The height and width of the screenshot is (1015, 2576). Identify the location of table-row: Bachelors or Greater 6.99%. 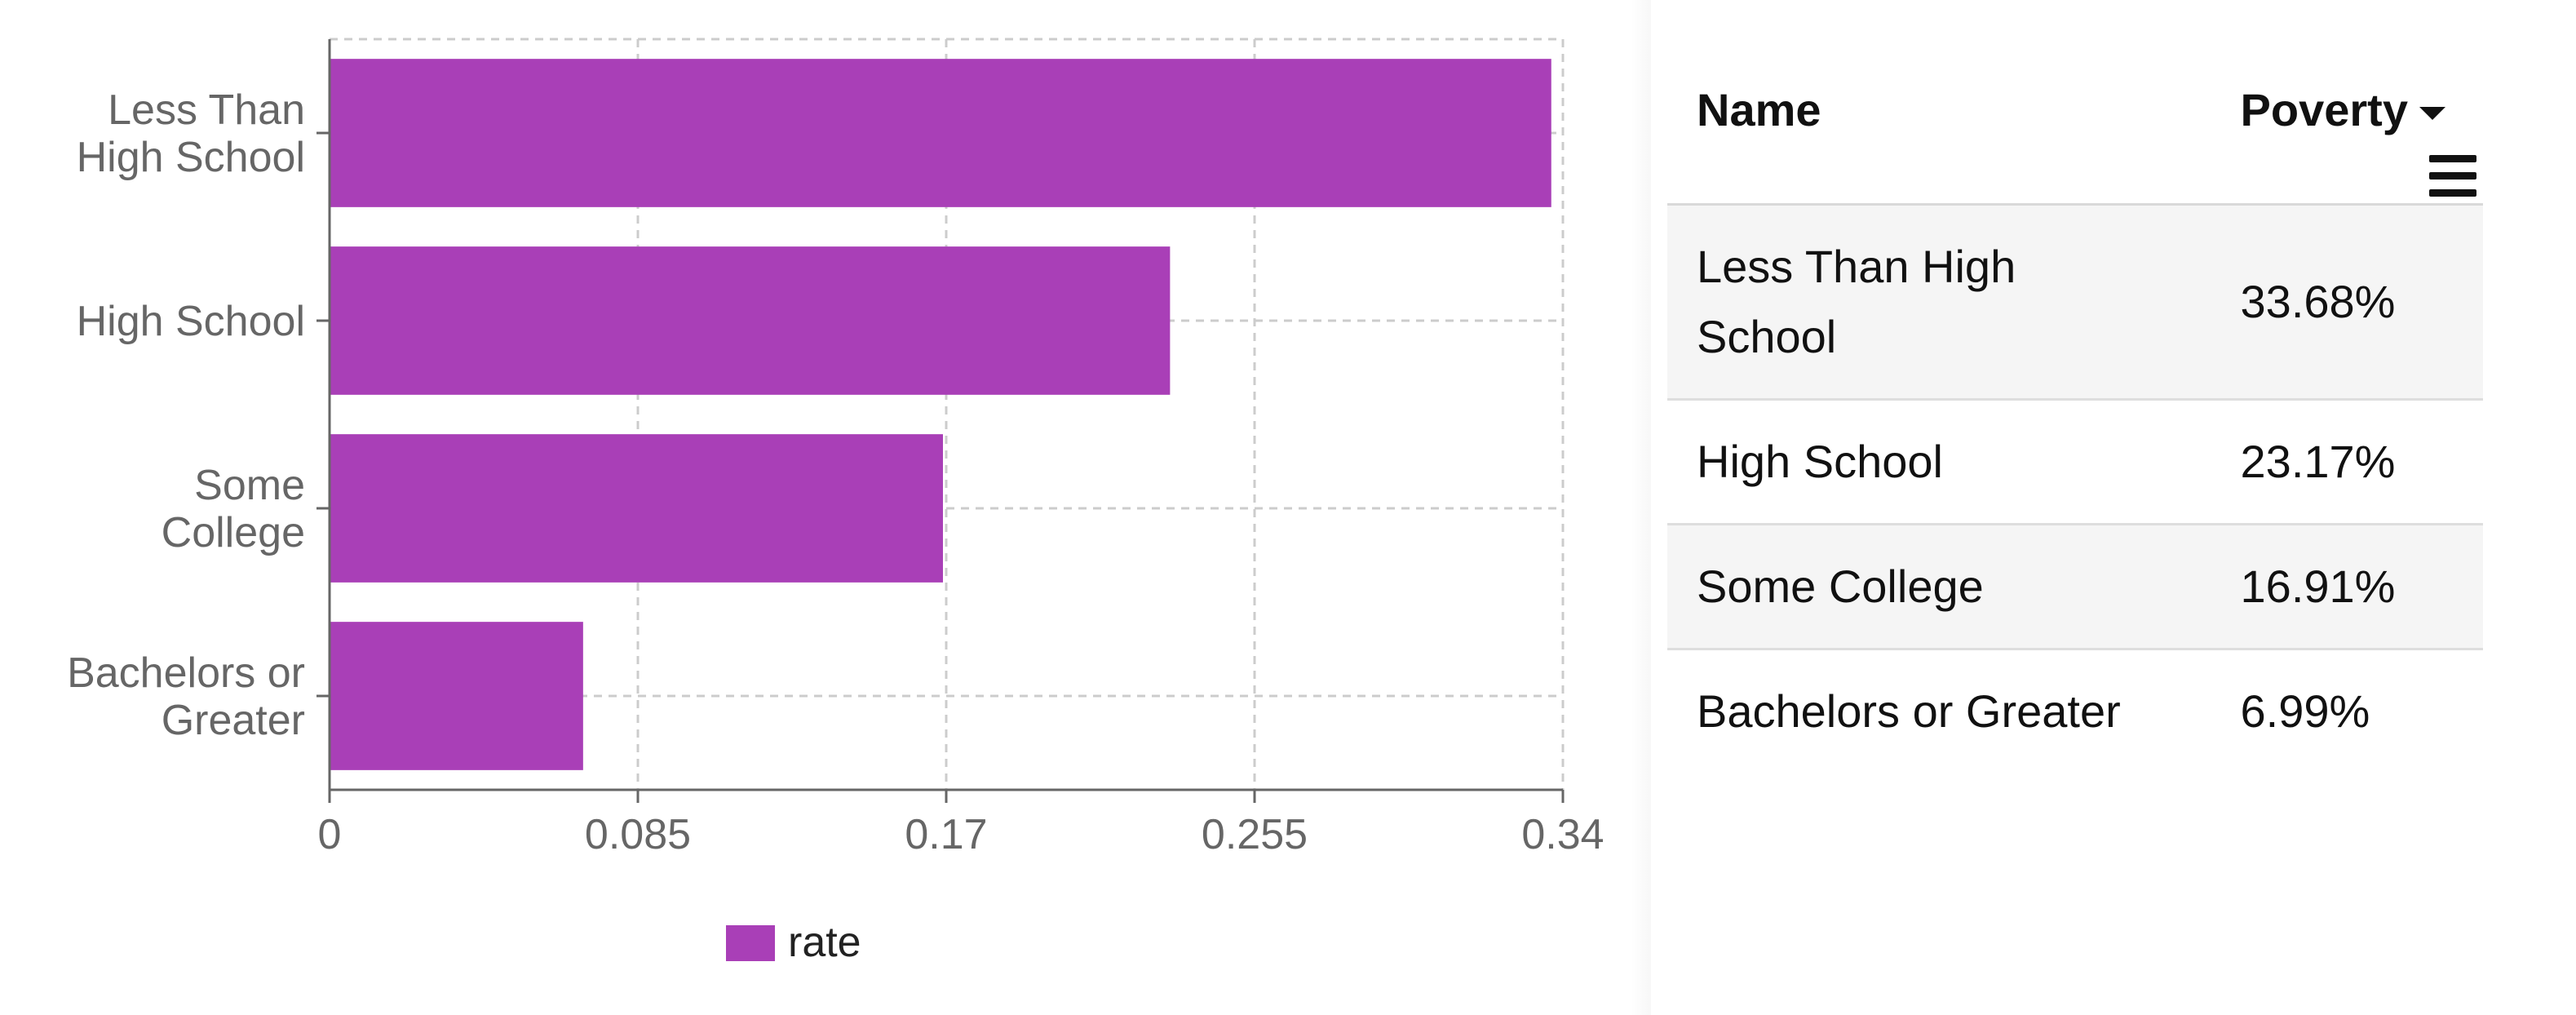
(2075, 711).